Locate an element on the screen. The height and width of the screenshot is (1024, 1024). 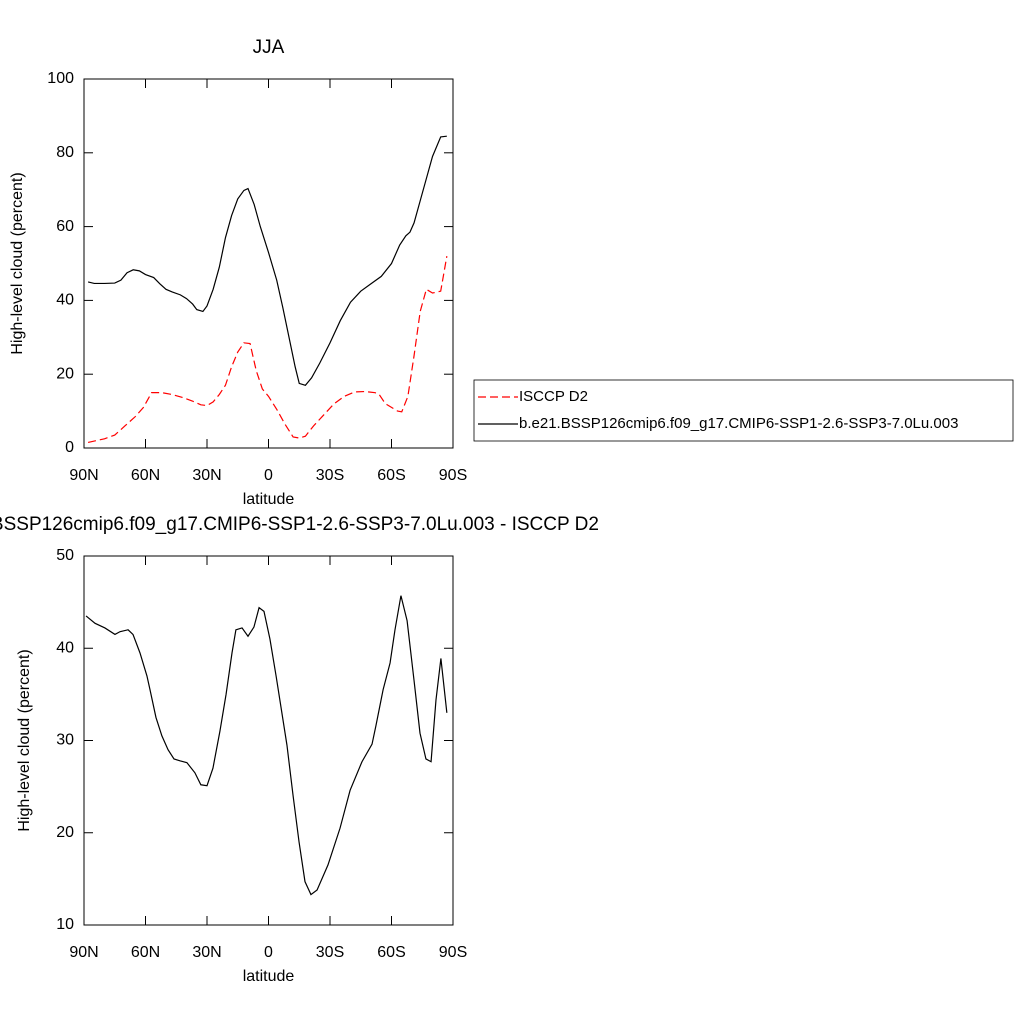
y-tick-label: 60 is located at coordinates (65, 226).